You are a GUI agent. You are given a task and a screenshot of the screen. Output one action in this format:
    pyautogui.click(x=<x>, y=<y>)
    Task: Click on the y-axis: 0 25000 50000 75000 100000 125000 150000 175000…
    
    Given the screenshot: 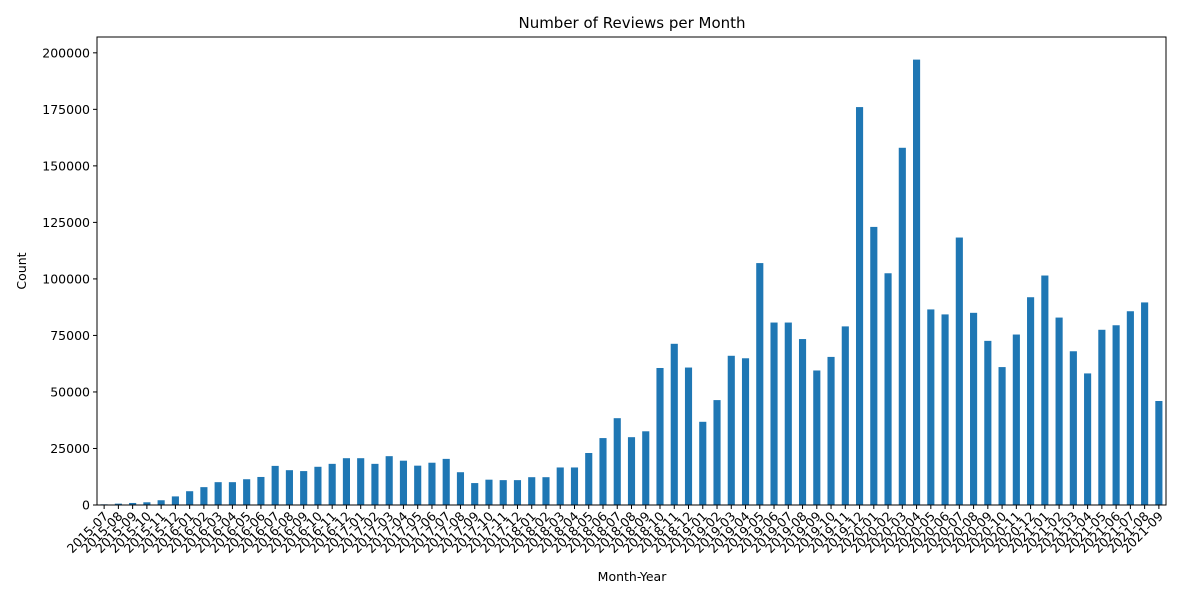 What is the action you would take?
    pyautogui.click(x=69, y=279)
    